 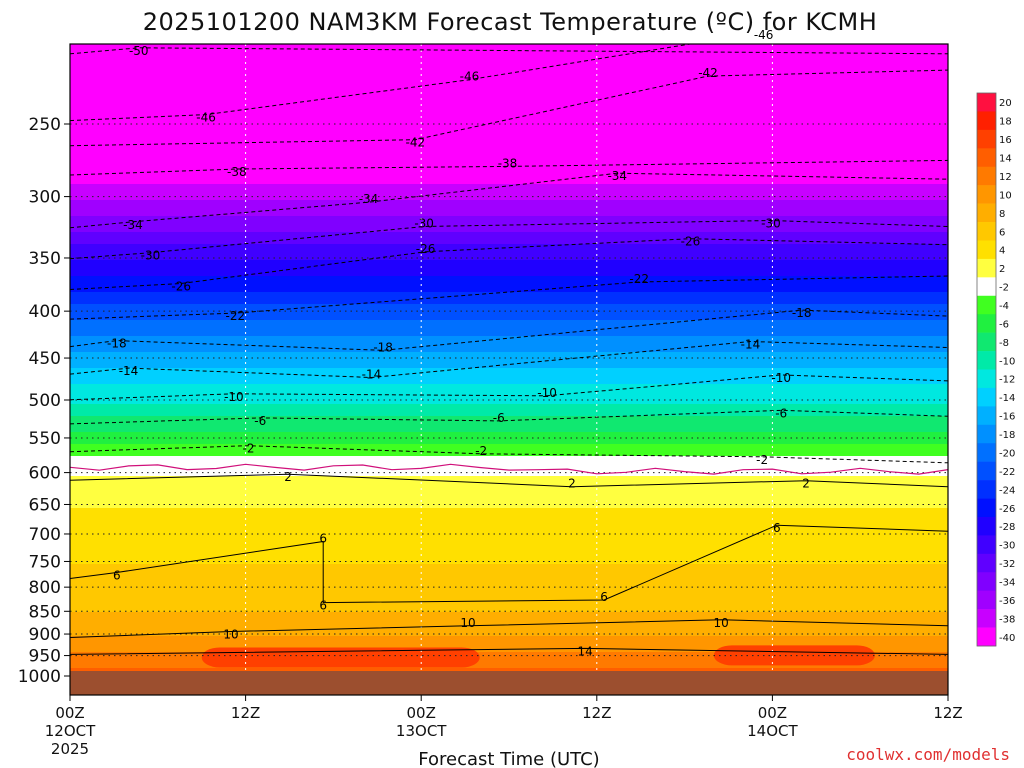 I want to click on x-tick-date: 14OCT, so click(x=772, y=731).